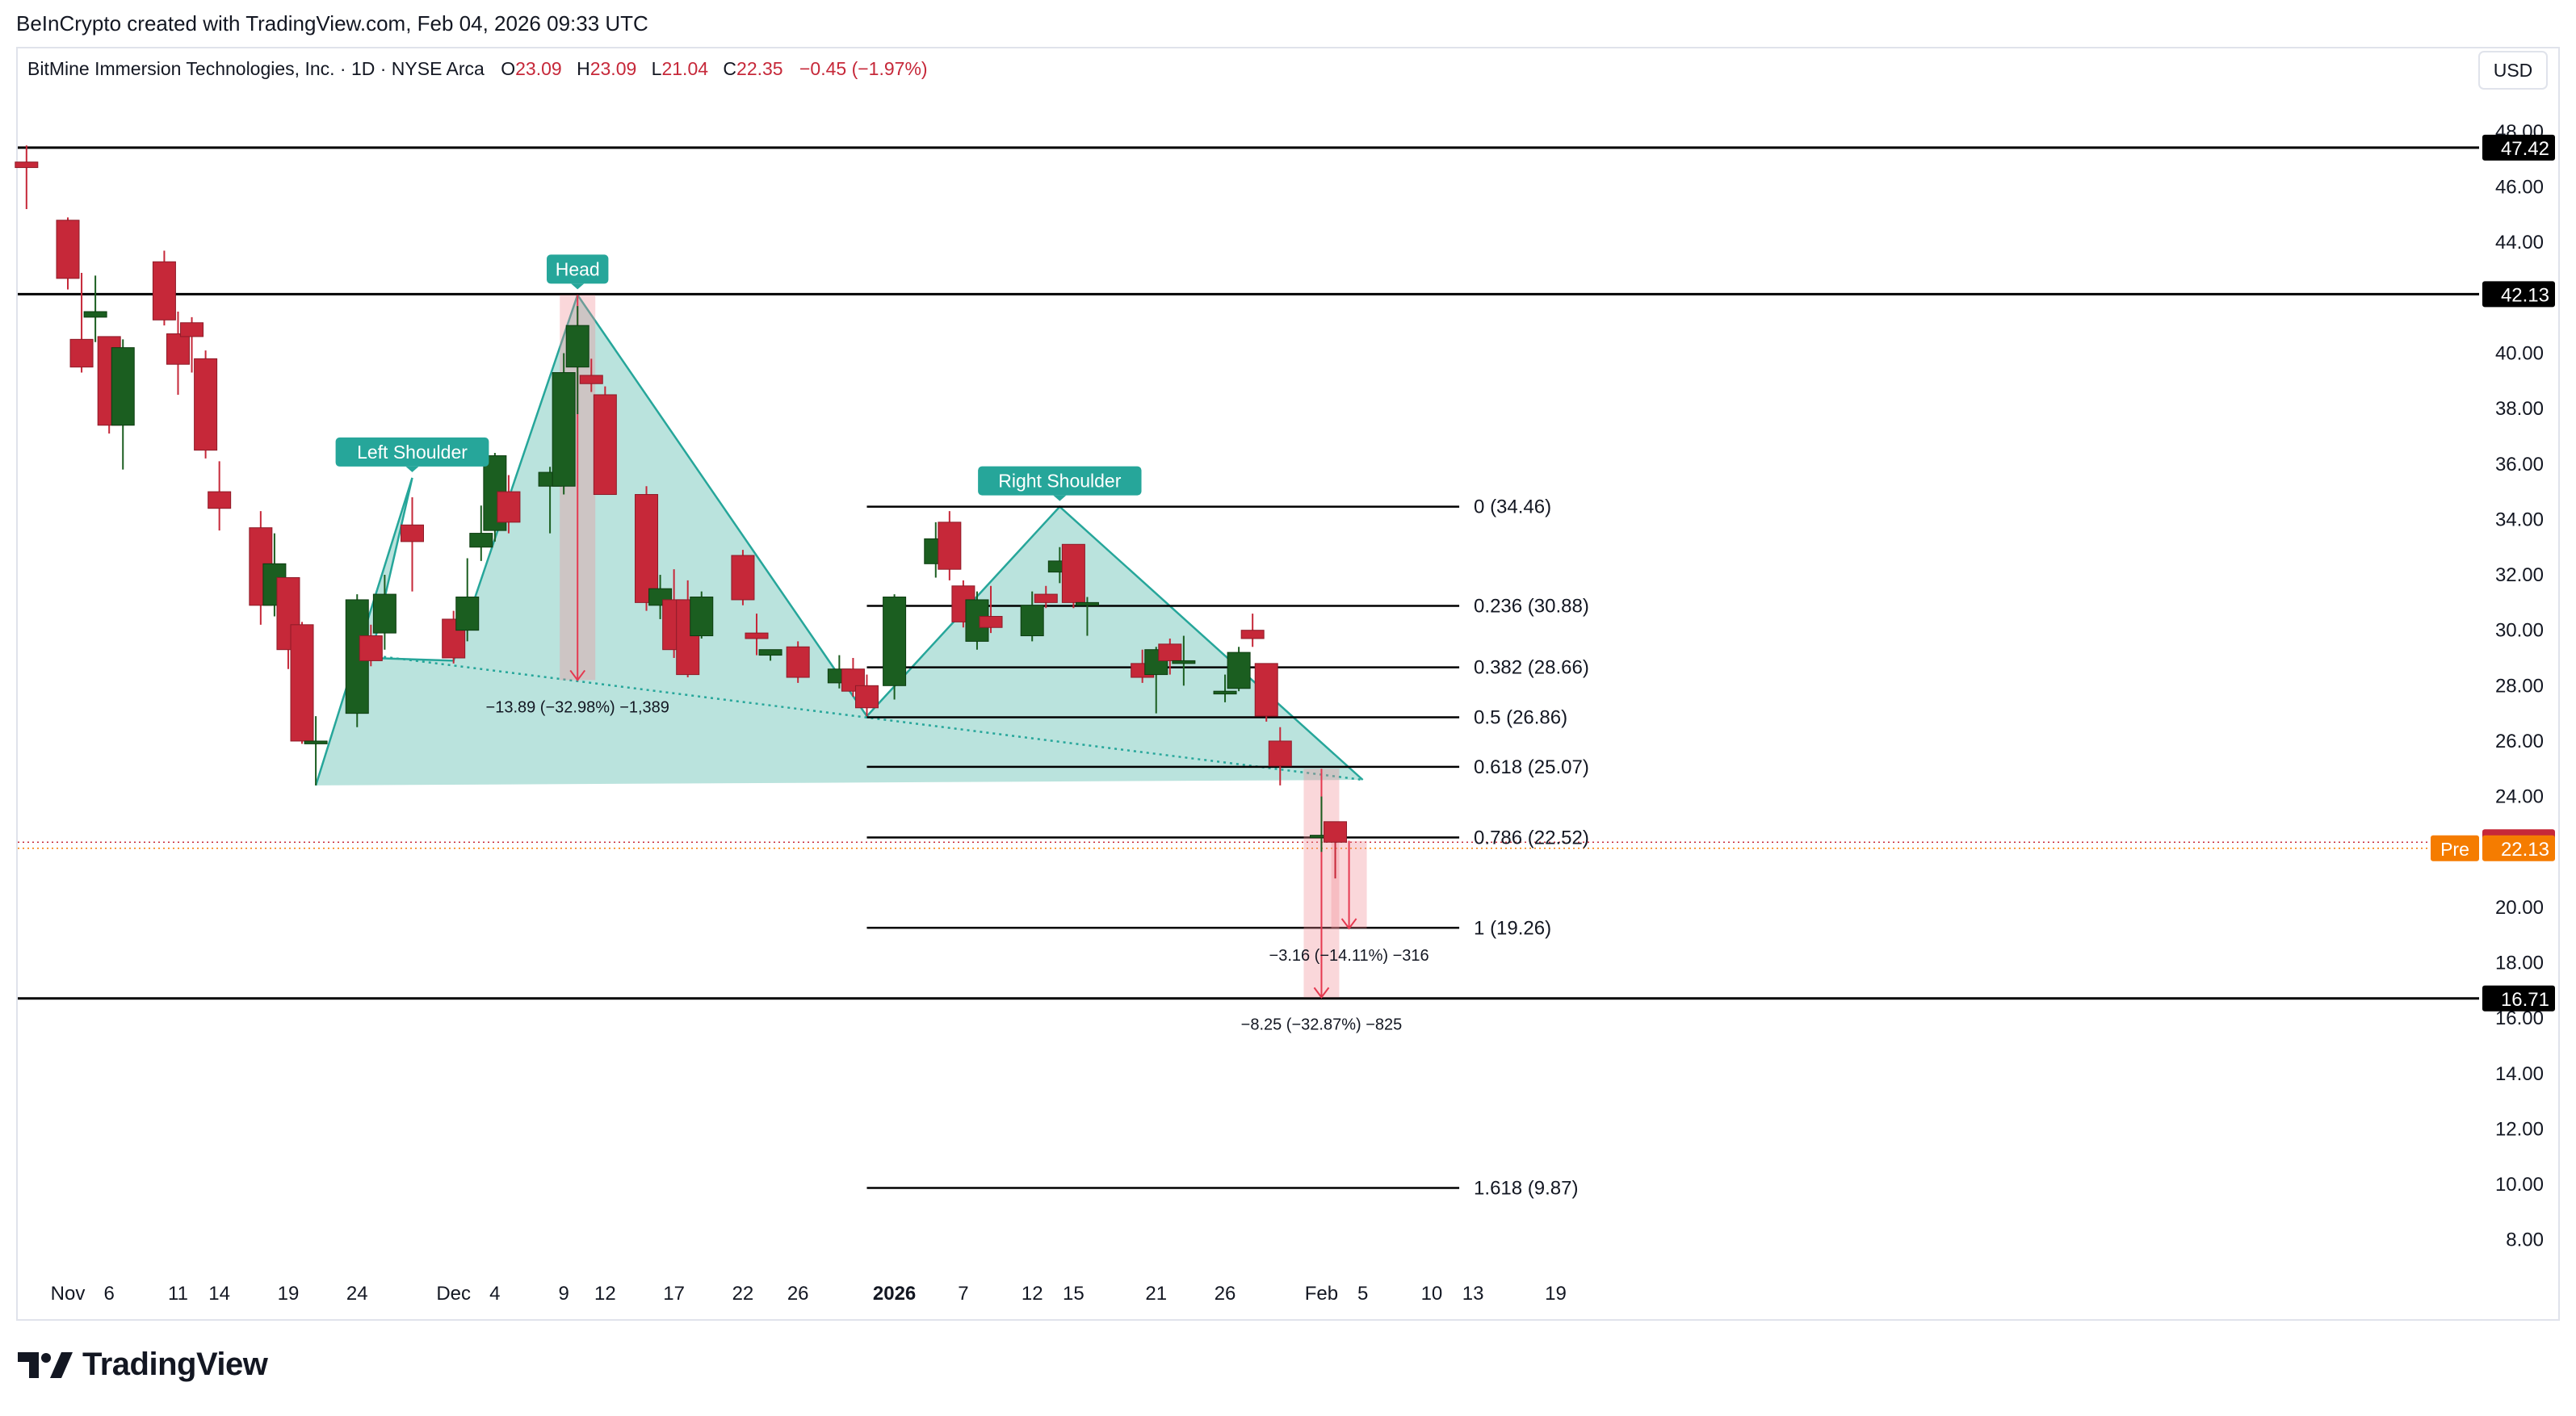  Describe the element at coordinates (508, 68) in the screenshot. I see `legend-open-label: O` at that location.